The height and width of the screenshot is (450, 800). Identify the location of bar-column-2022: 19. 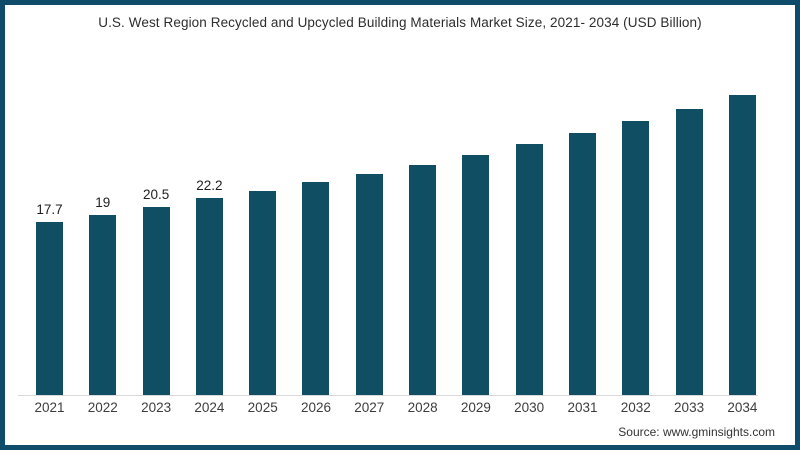
(103, 295).